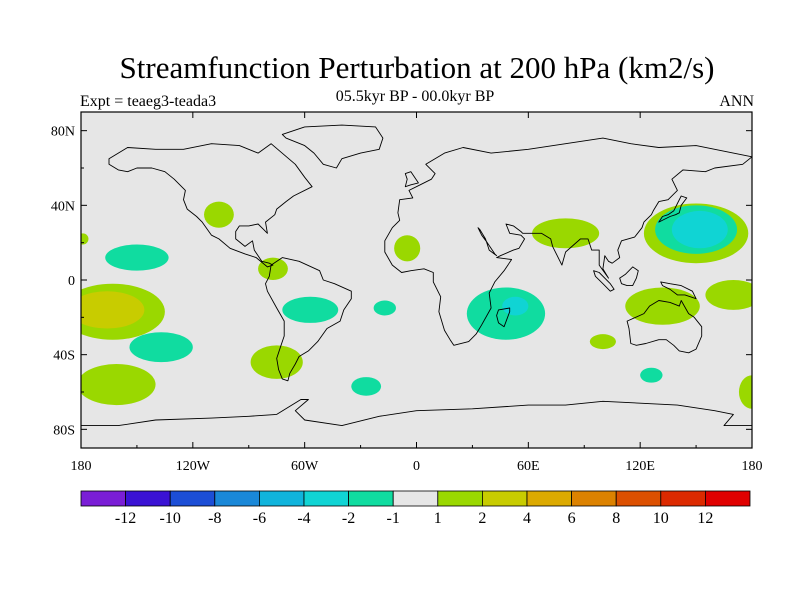  Describe the element at coordinates (673, 209) in the screenshot. I see `coastline-japan` at that location.